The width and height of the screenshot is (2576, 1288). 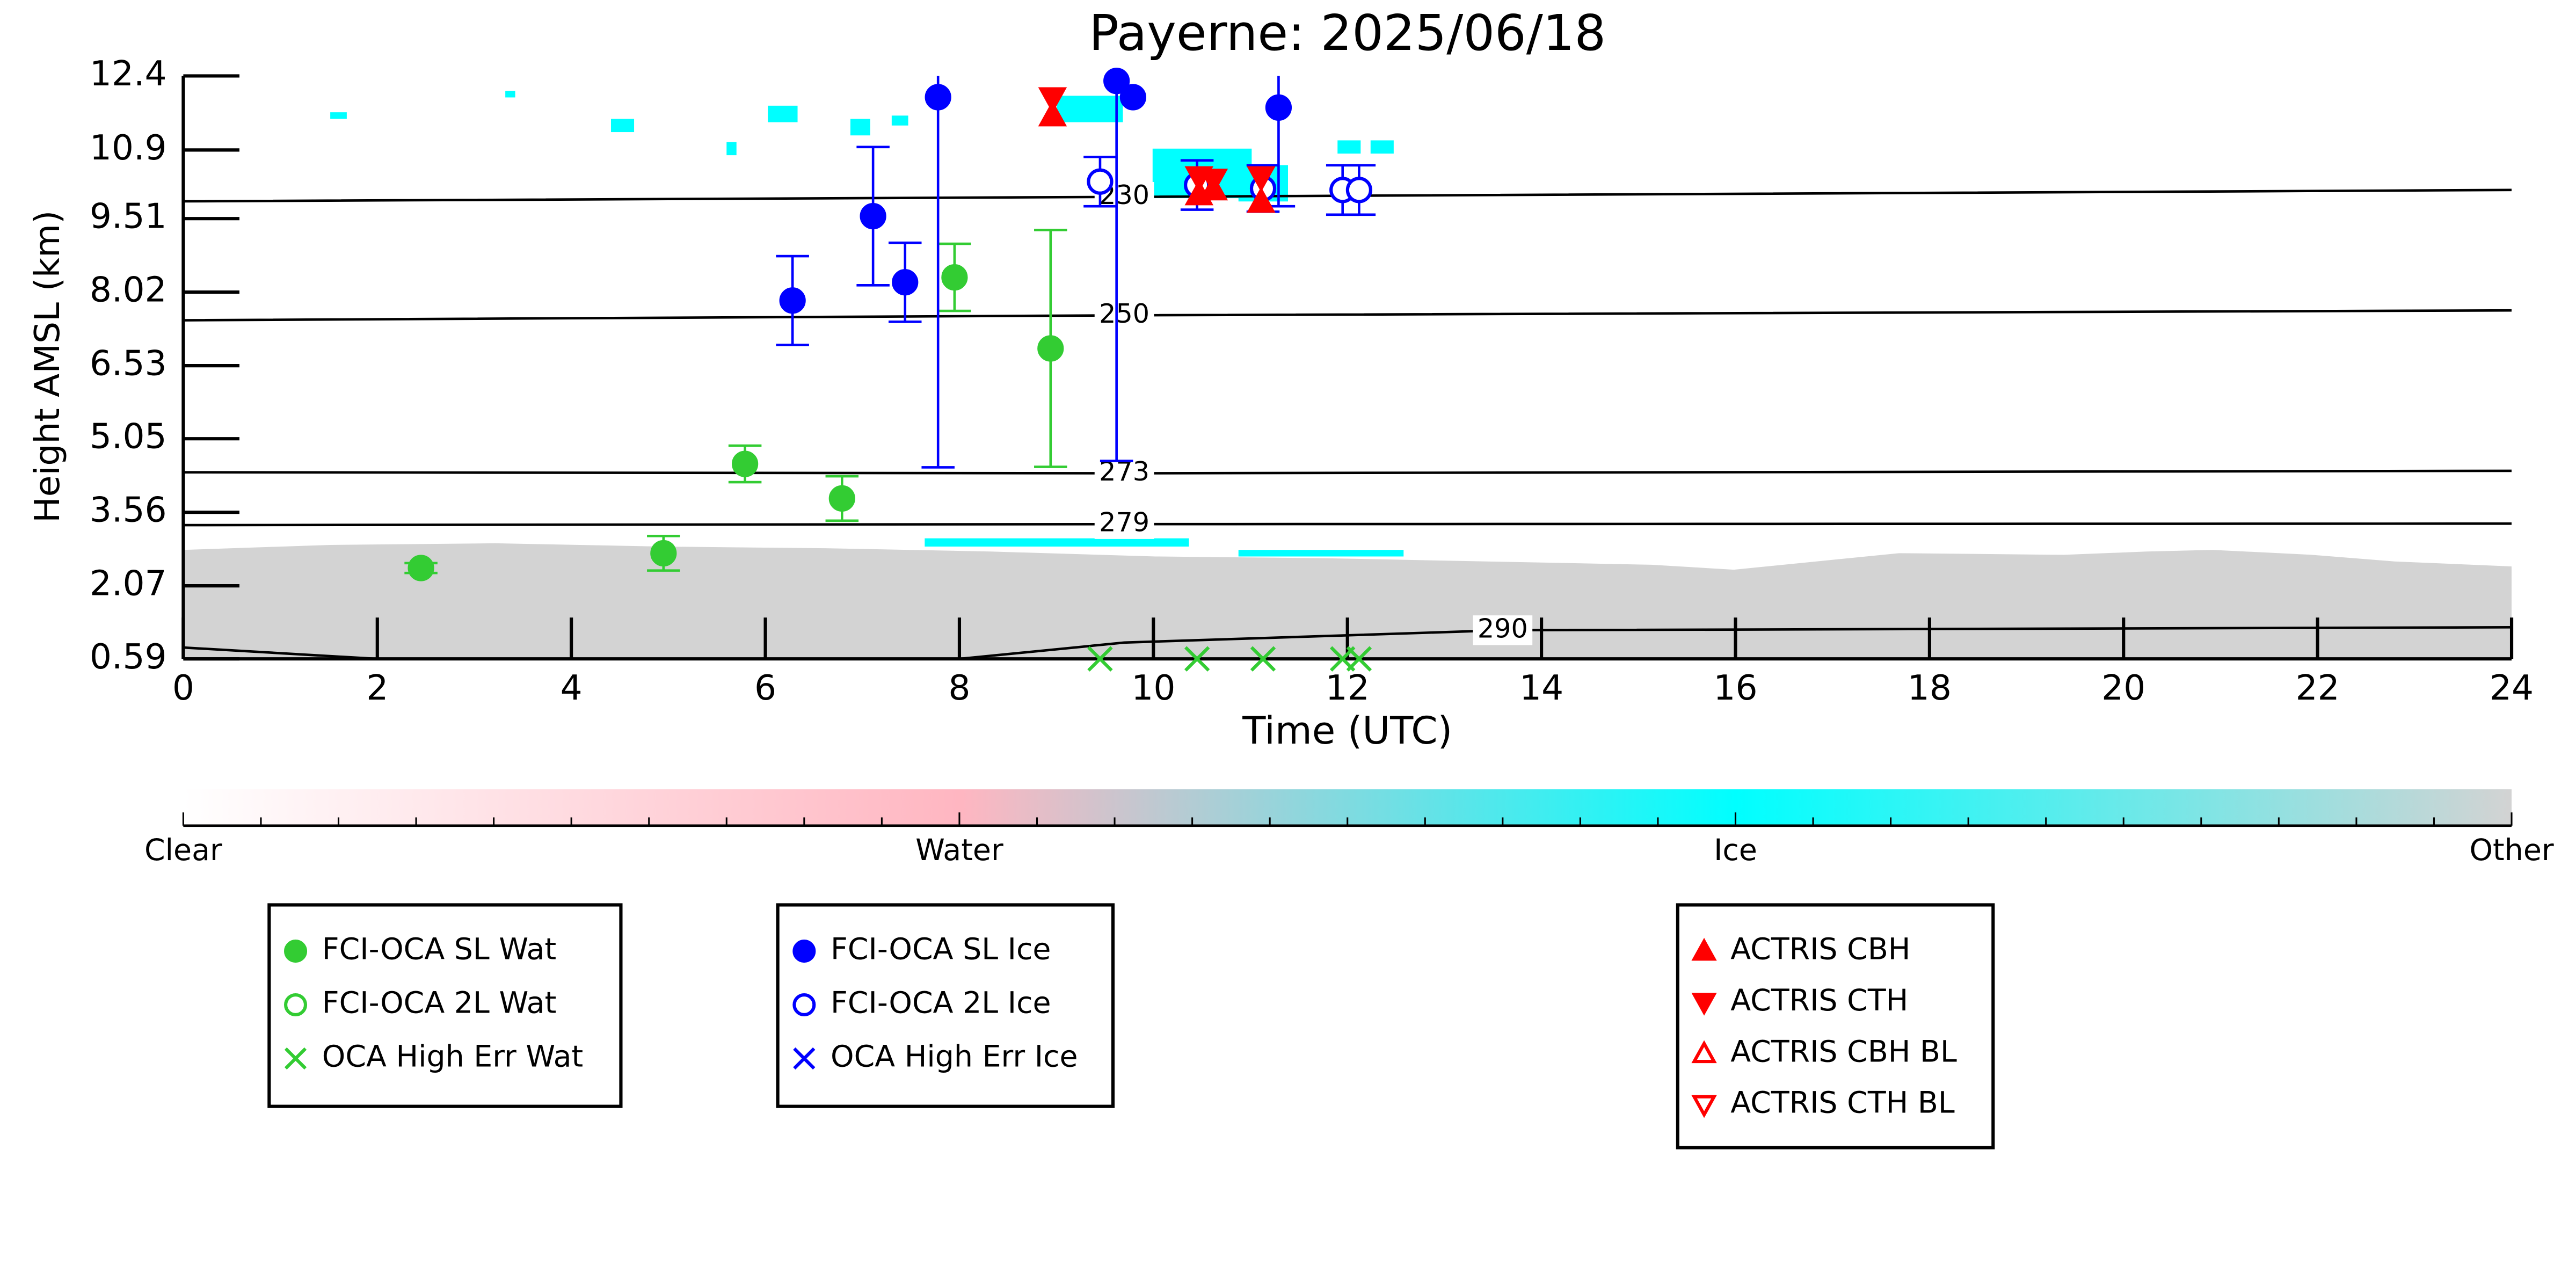 What do you see at coordinates (128, 510) in the screenshot?
I see `y-tick-label: 3.56` at bounding box center [128, 510].